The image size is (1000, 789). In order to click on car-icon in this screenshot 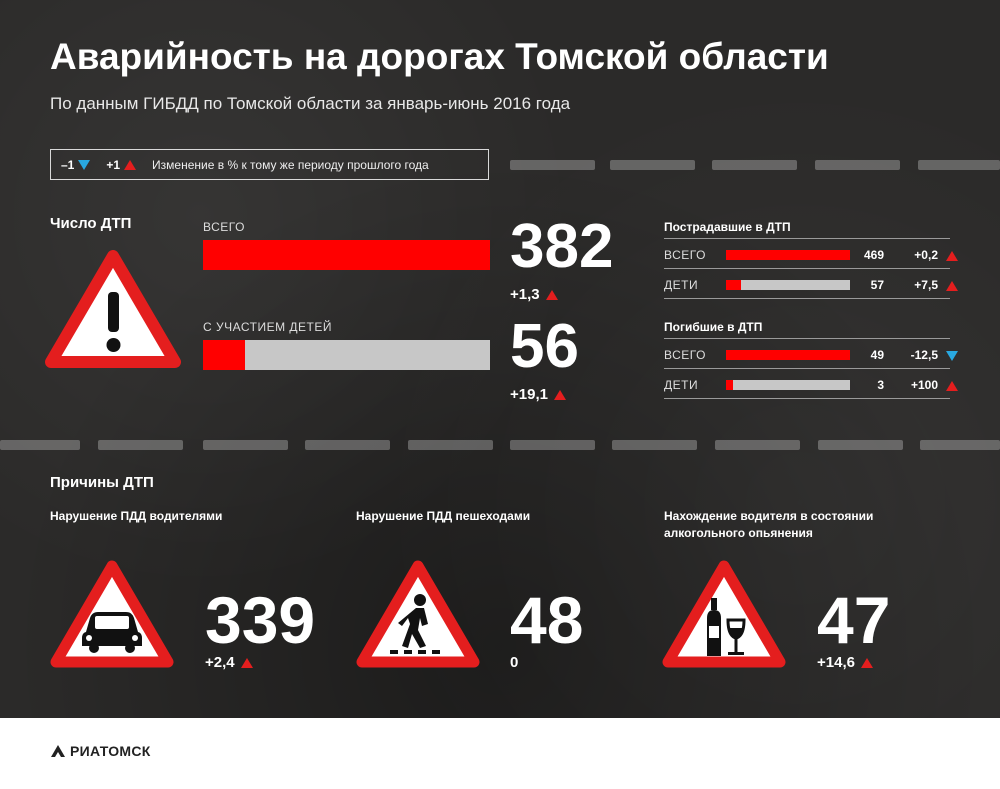, I will do `click(112, 614)`.